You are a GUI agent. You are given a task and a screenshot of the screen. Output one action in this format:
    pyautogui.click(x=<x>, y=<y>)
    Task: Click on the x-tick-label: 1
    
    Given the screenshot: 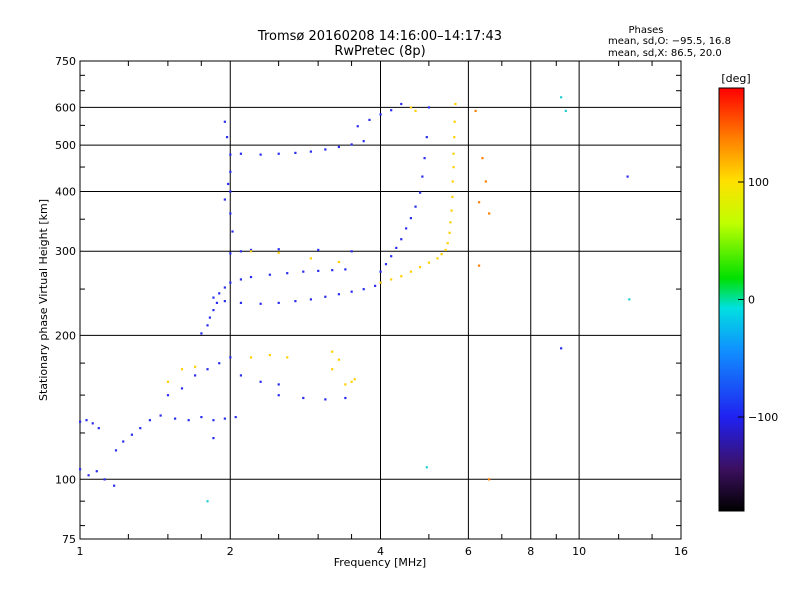 What is the action you would take?
    pyautogui.click(x=80, y=551)
    